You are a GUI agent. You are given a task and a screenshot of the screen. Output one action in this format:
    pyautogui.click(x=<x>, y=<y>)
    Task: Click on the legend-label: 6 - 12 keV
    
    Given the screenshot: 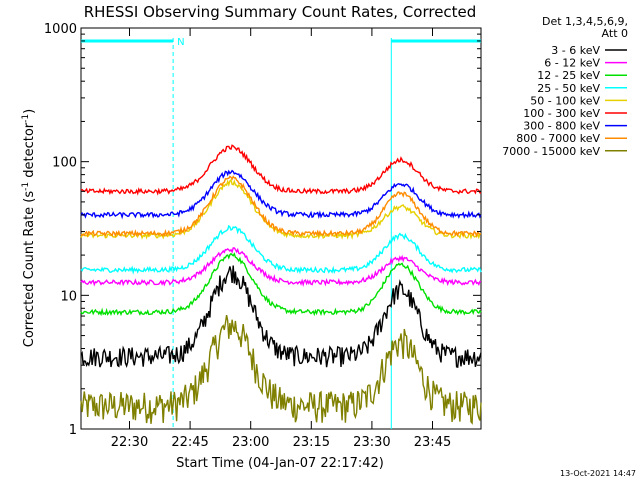 What is the action you would take?
    pyautogui.click(x=572, y=63)
    